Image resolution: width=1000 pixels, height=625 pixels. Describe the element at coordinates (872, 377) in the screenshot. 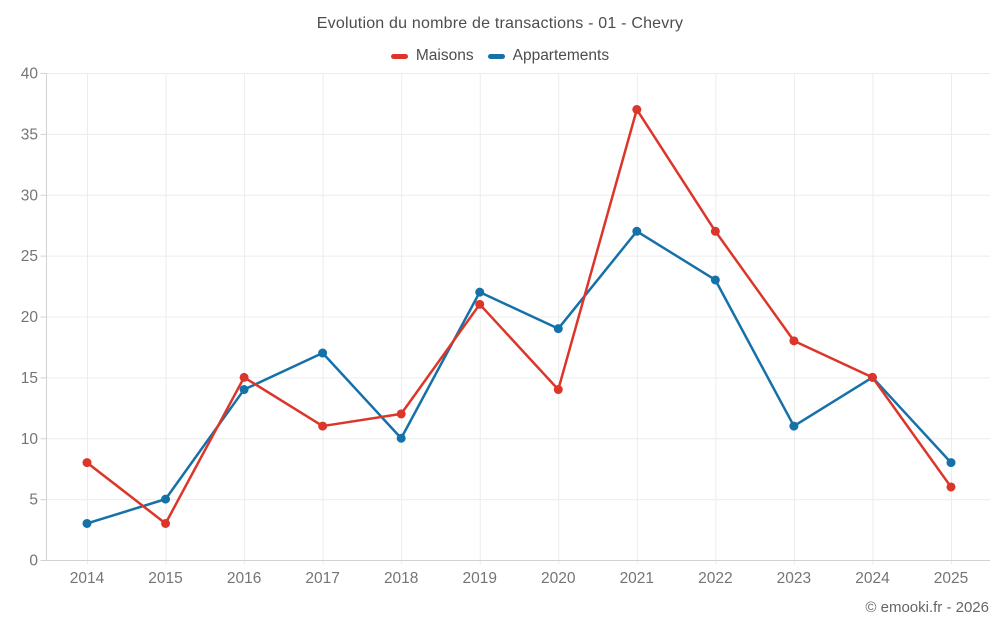

I see `data-point-maisons-2024` at that location.